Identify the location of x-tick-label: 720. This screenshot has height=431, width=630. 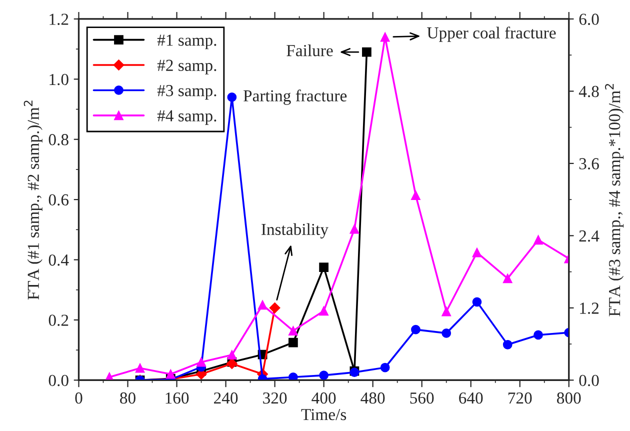
(520, 398).